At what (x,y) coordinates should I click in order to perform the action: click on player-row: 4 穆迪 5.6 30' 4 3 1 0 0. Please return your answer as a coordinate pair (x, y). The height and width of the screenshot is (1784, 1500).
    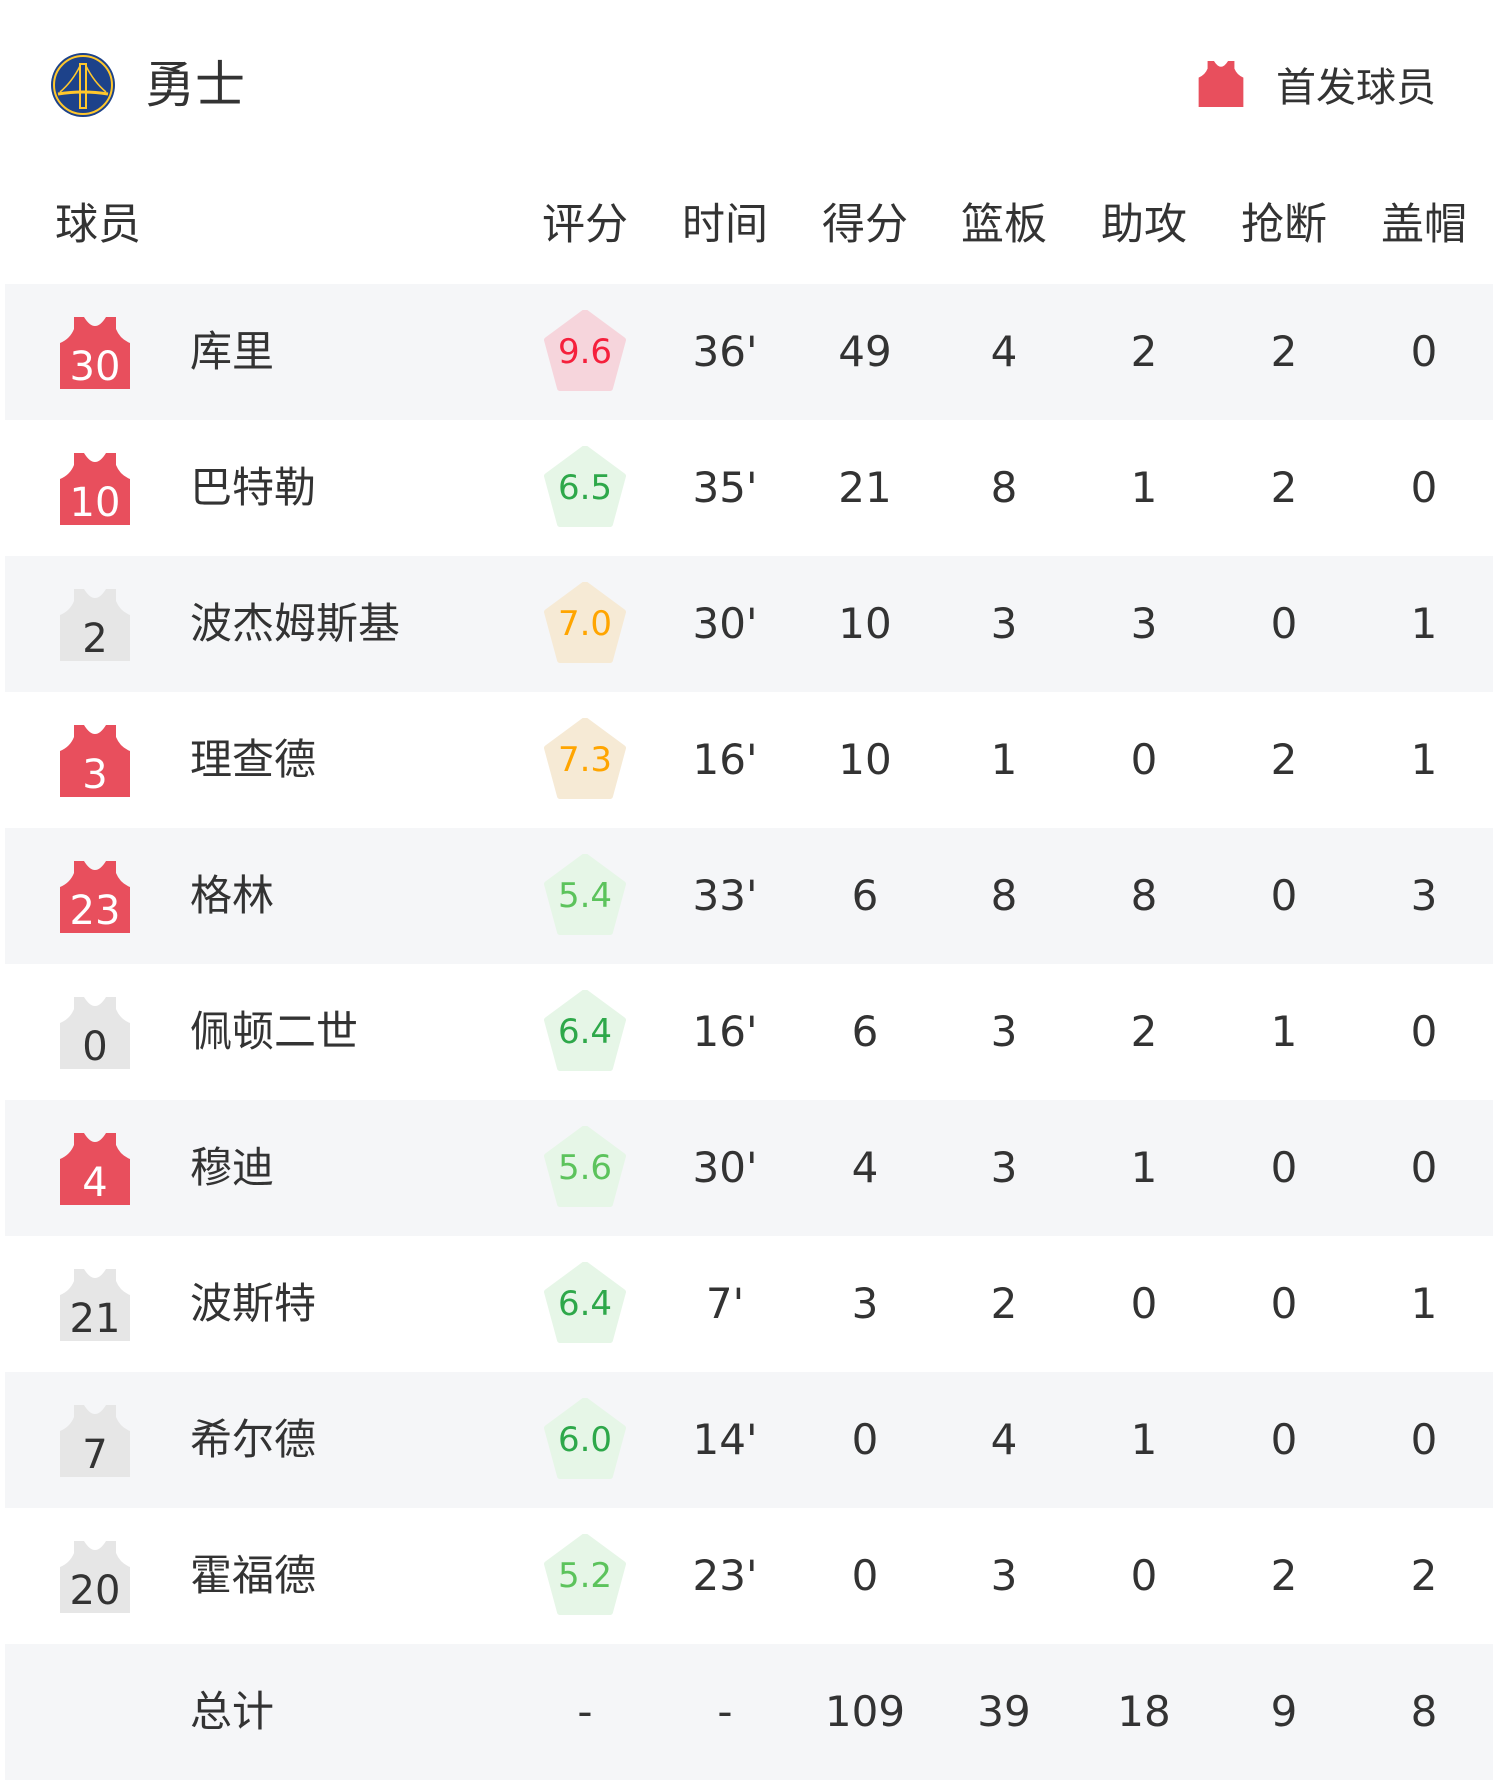
    Looking at the image, I should click on (749, 1168).